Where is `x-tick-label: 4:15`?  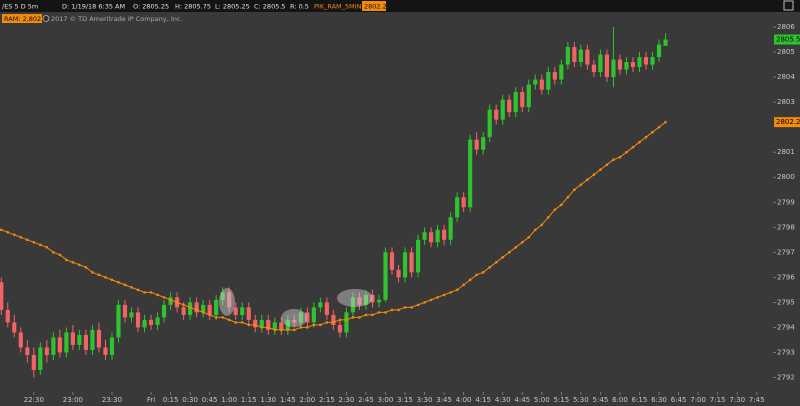
x-tick-label: 4:15 is located at coordinates (483, 400).